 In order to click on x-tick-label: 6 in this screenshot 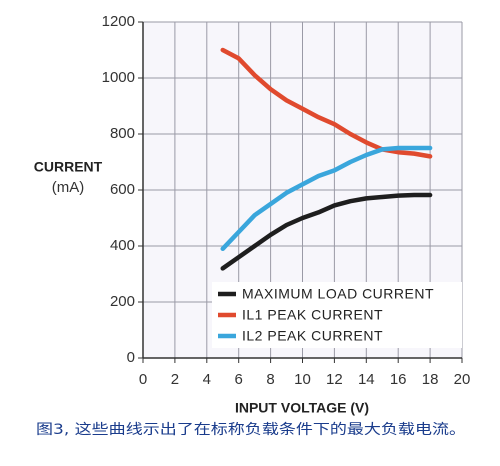, I will do `click(239, 379)`.